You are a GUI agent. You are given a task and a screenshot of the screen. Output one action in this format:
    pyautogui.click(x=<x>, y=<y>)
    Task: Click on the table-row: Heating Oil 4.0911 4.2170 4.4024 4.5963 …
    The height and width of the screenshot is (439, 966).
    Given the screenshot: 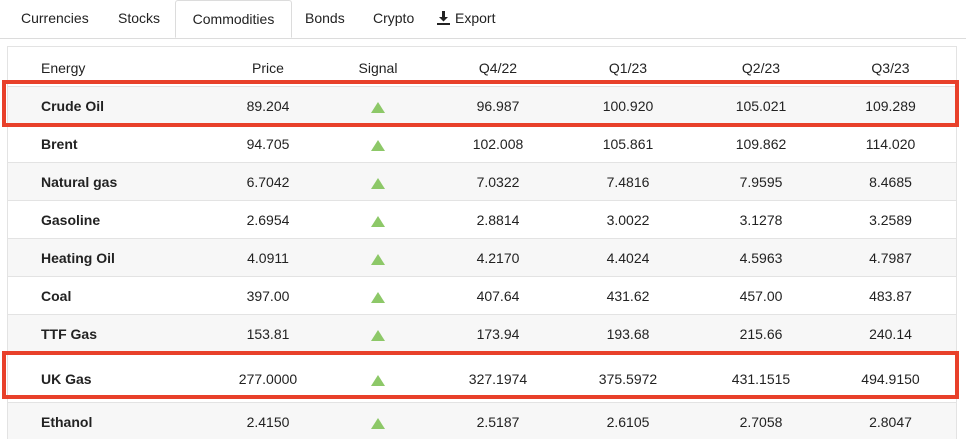 What is the action you would take?
    pyautogui.click(x=482, y=258)
    